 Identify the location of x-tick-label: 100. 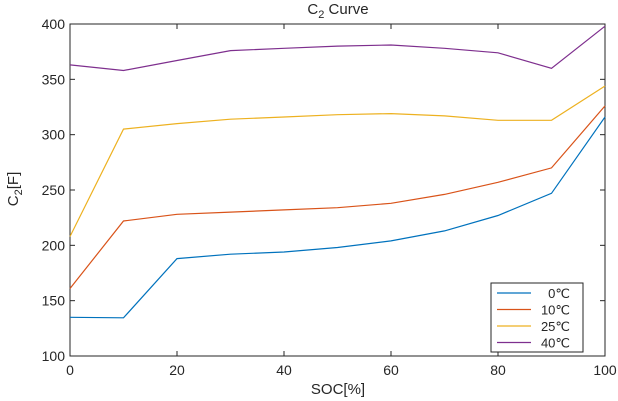
(605, 370).